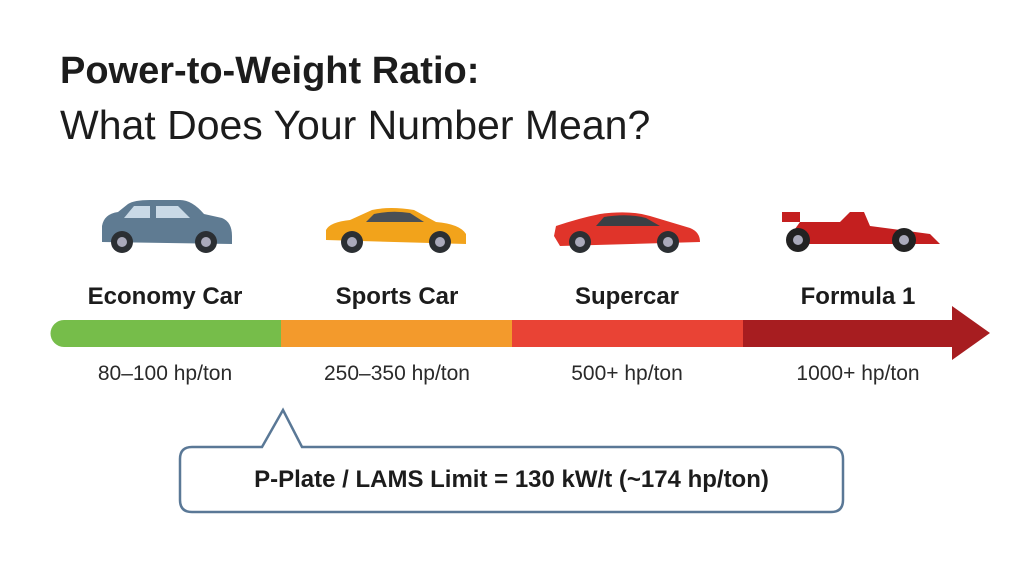 The image size is (1024, 572). What do you see at coordinates (397, 373) in the screenshot?
I see `category-range: 250–350 hp/ton` at bounding box center [397, 373].